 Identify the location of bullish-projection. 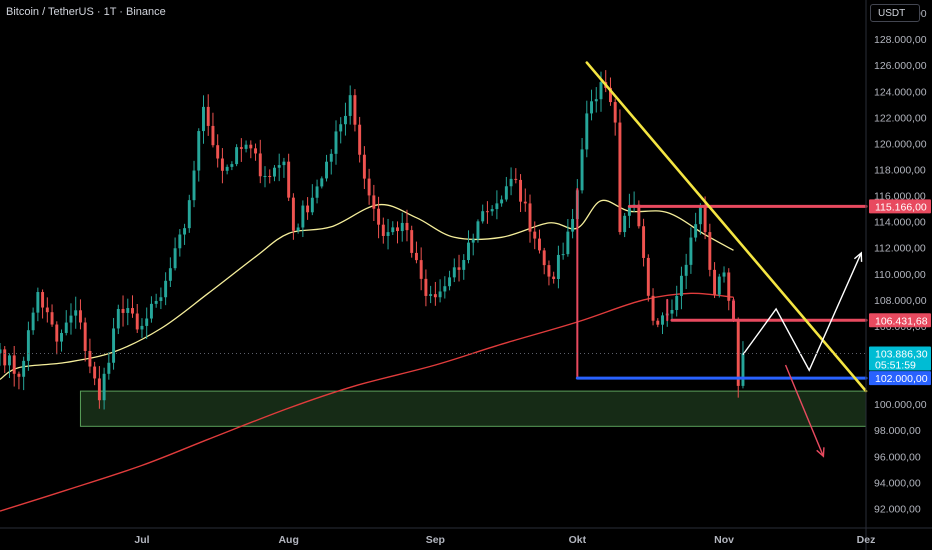
(802, 312).